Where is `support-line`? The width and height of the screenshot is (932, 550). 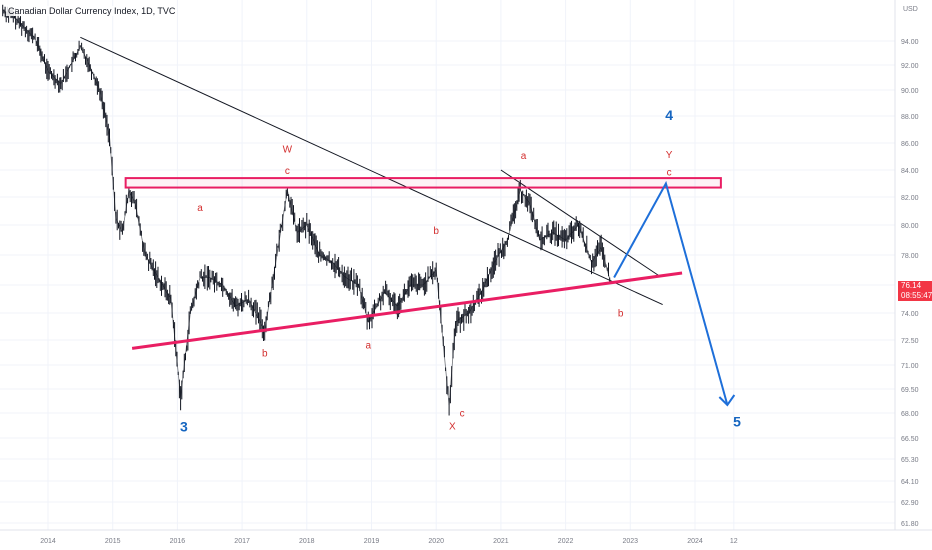
support-line is located at coordinates (407, 310).